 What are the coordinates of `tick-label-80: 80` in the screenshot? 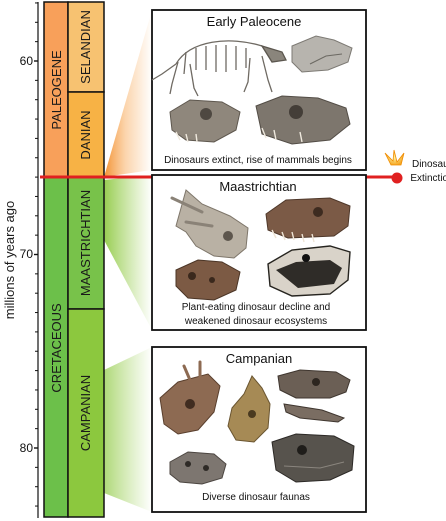 It's located at (27, 448).